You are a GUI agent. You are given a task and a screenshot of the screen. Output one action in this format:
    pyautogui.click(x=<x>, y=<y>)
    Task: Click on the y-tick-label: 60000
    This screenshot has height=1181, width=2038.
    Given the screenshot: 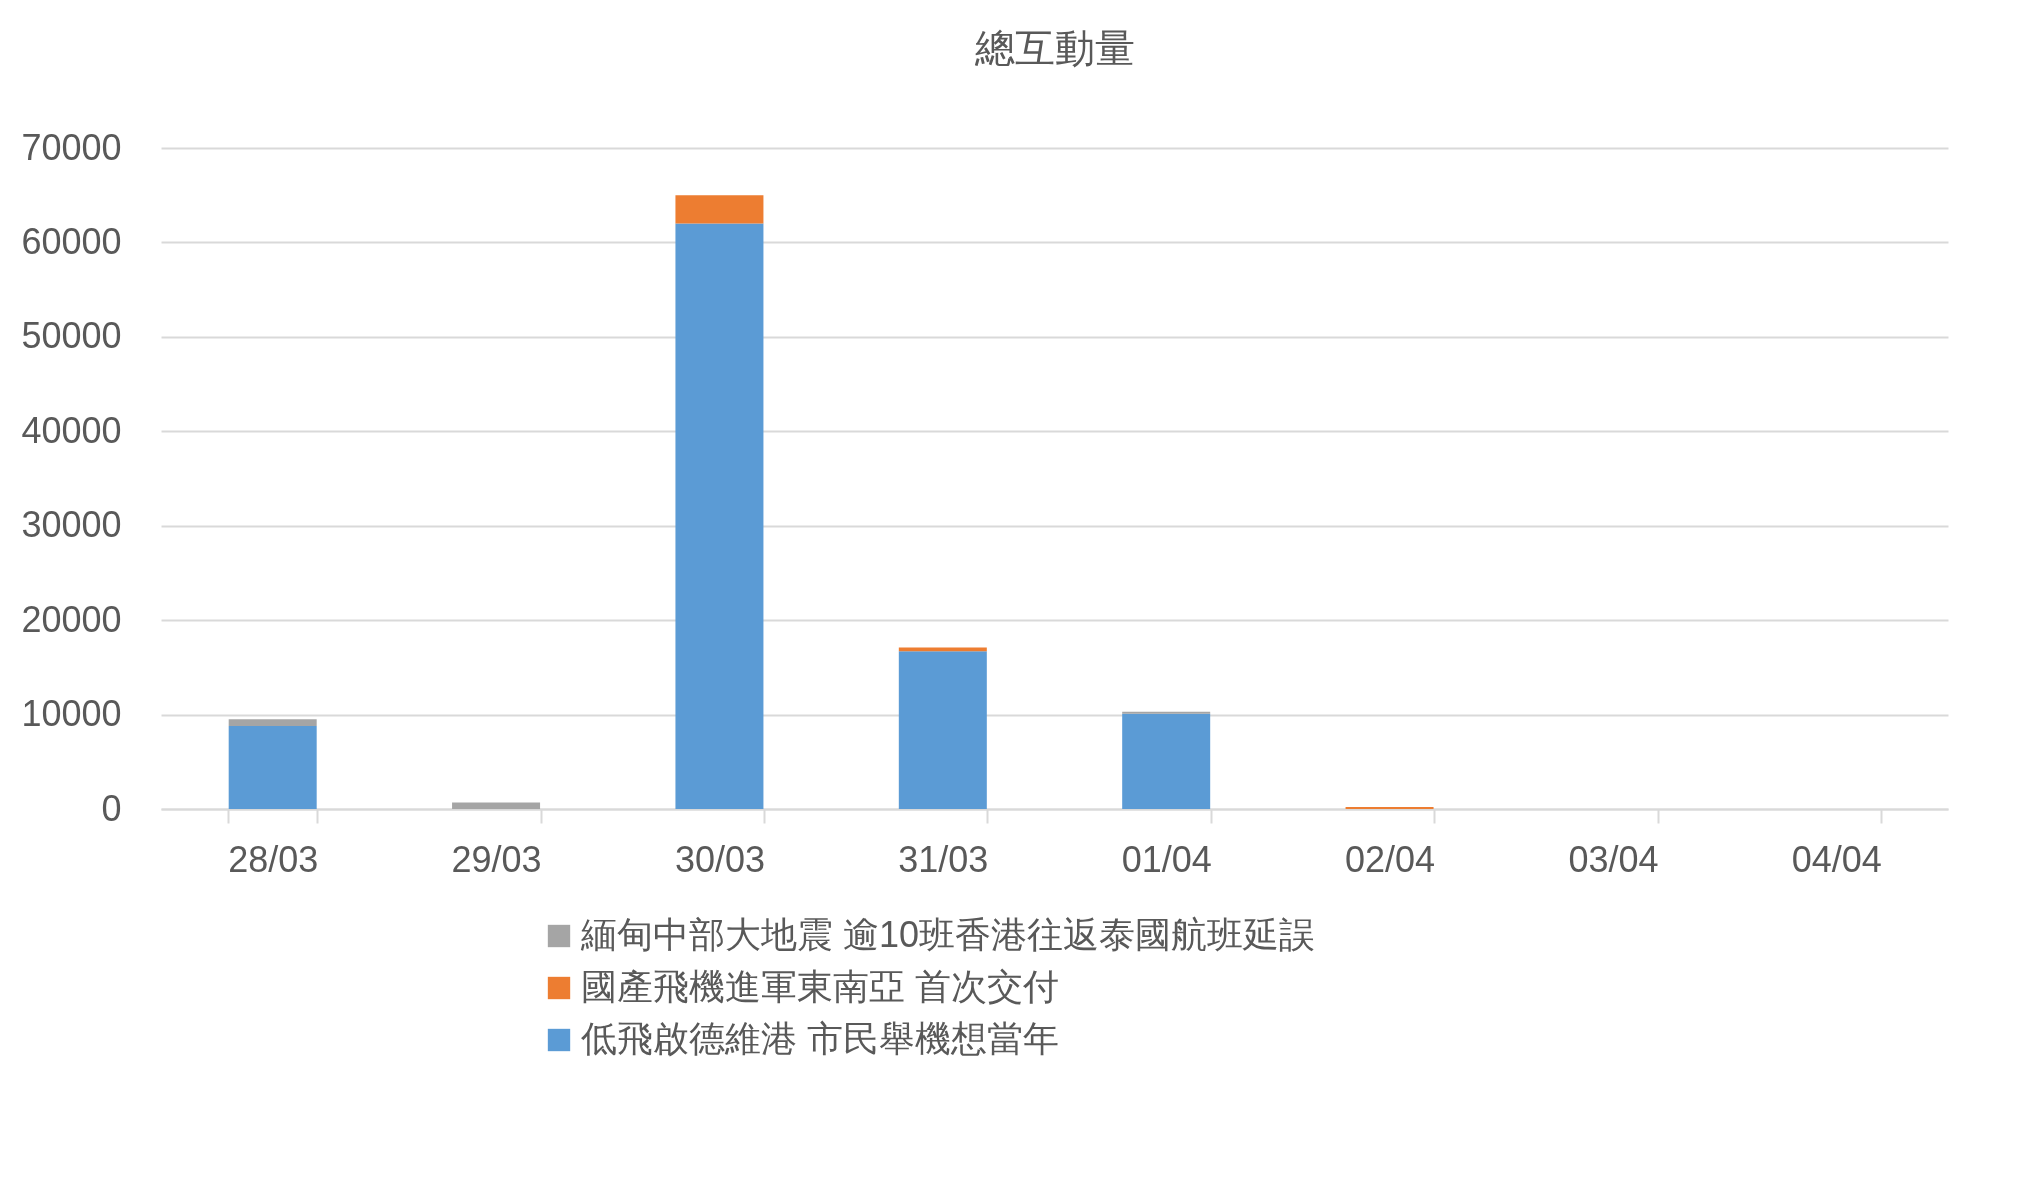 What is the action you would take?
    pyautogui.click(x=71, y=241)
    